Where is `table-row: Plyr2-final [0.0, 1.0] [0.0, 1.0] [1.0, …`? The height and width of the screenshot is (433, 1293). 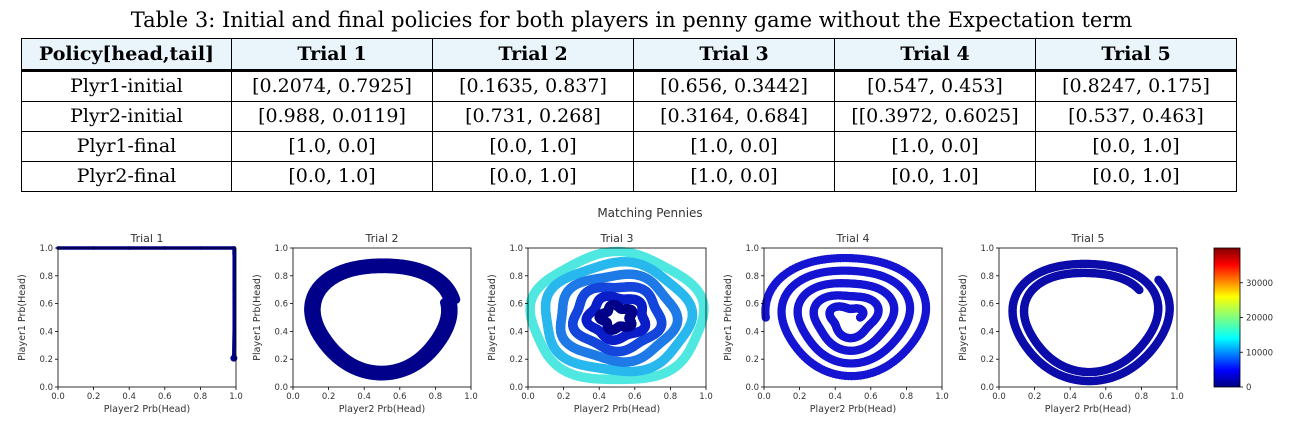
table-row: Plyr2-final [0.0, 1.0] [0.0, 1.0] [1.0, … is located at coordinates (629, 176).